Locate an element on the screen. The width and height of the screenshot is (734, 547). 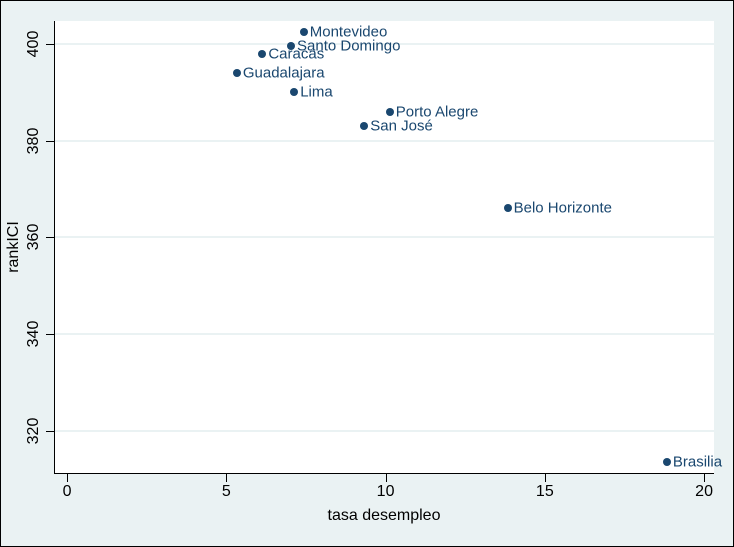
data-point-label: Caracas is located at coordinates (296, 54).